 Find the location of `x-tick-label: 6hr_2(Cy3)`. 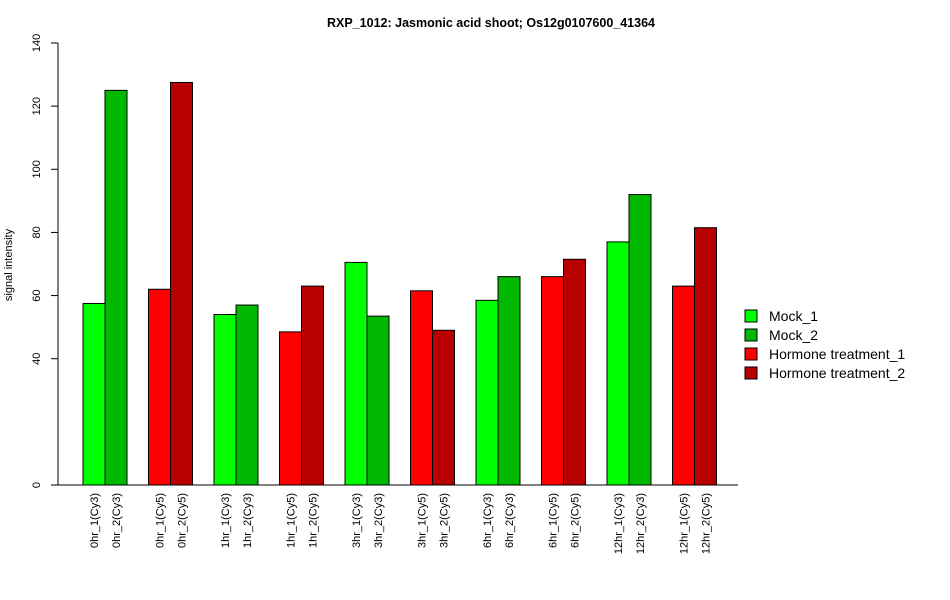

x-tick-label: 6hr_2(Cy3) is located at coordinates (510, 520).